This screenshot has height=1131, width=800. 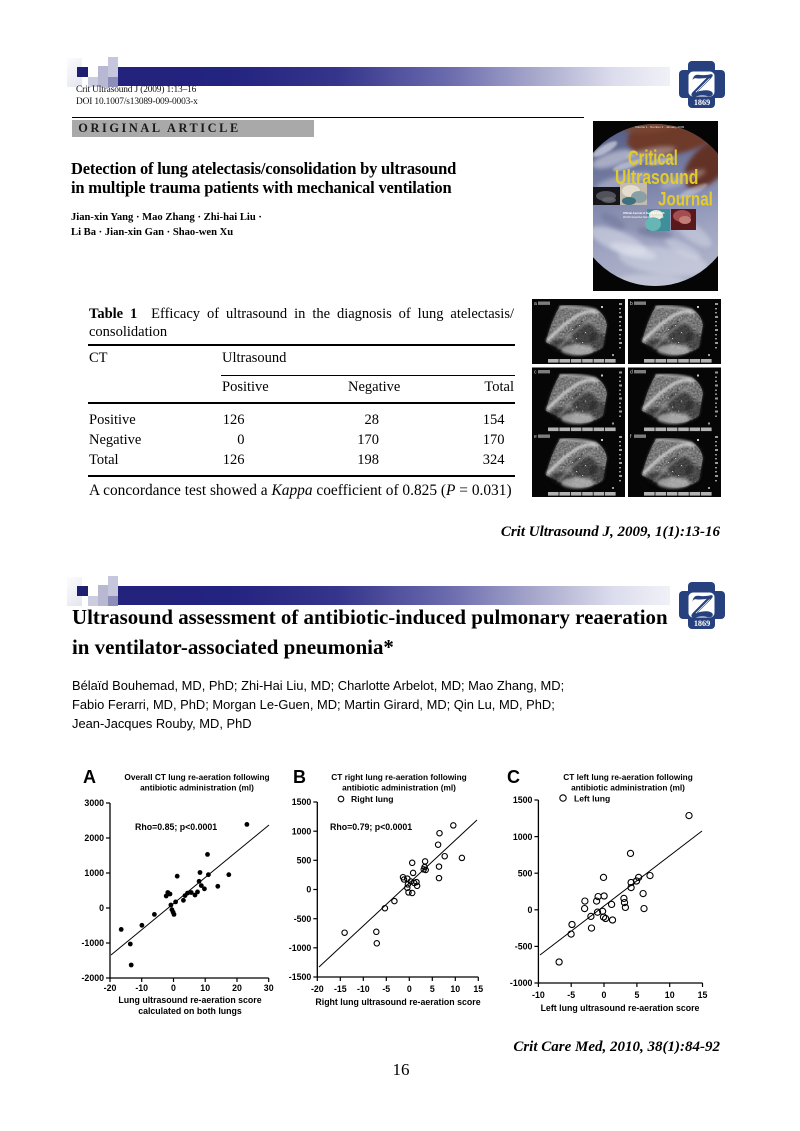 What do you see at coordinates (631, 304) in the screenshot?
I see `svg-text: b` at bounding box center [631, 304].